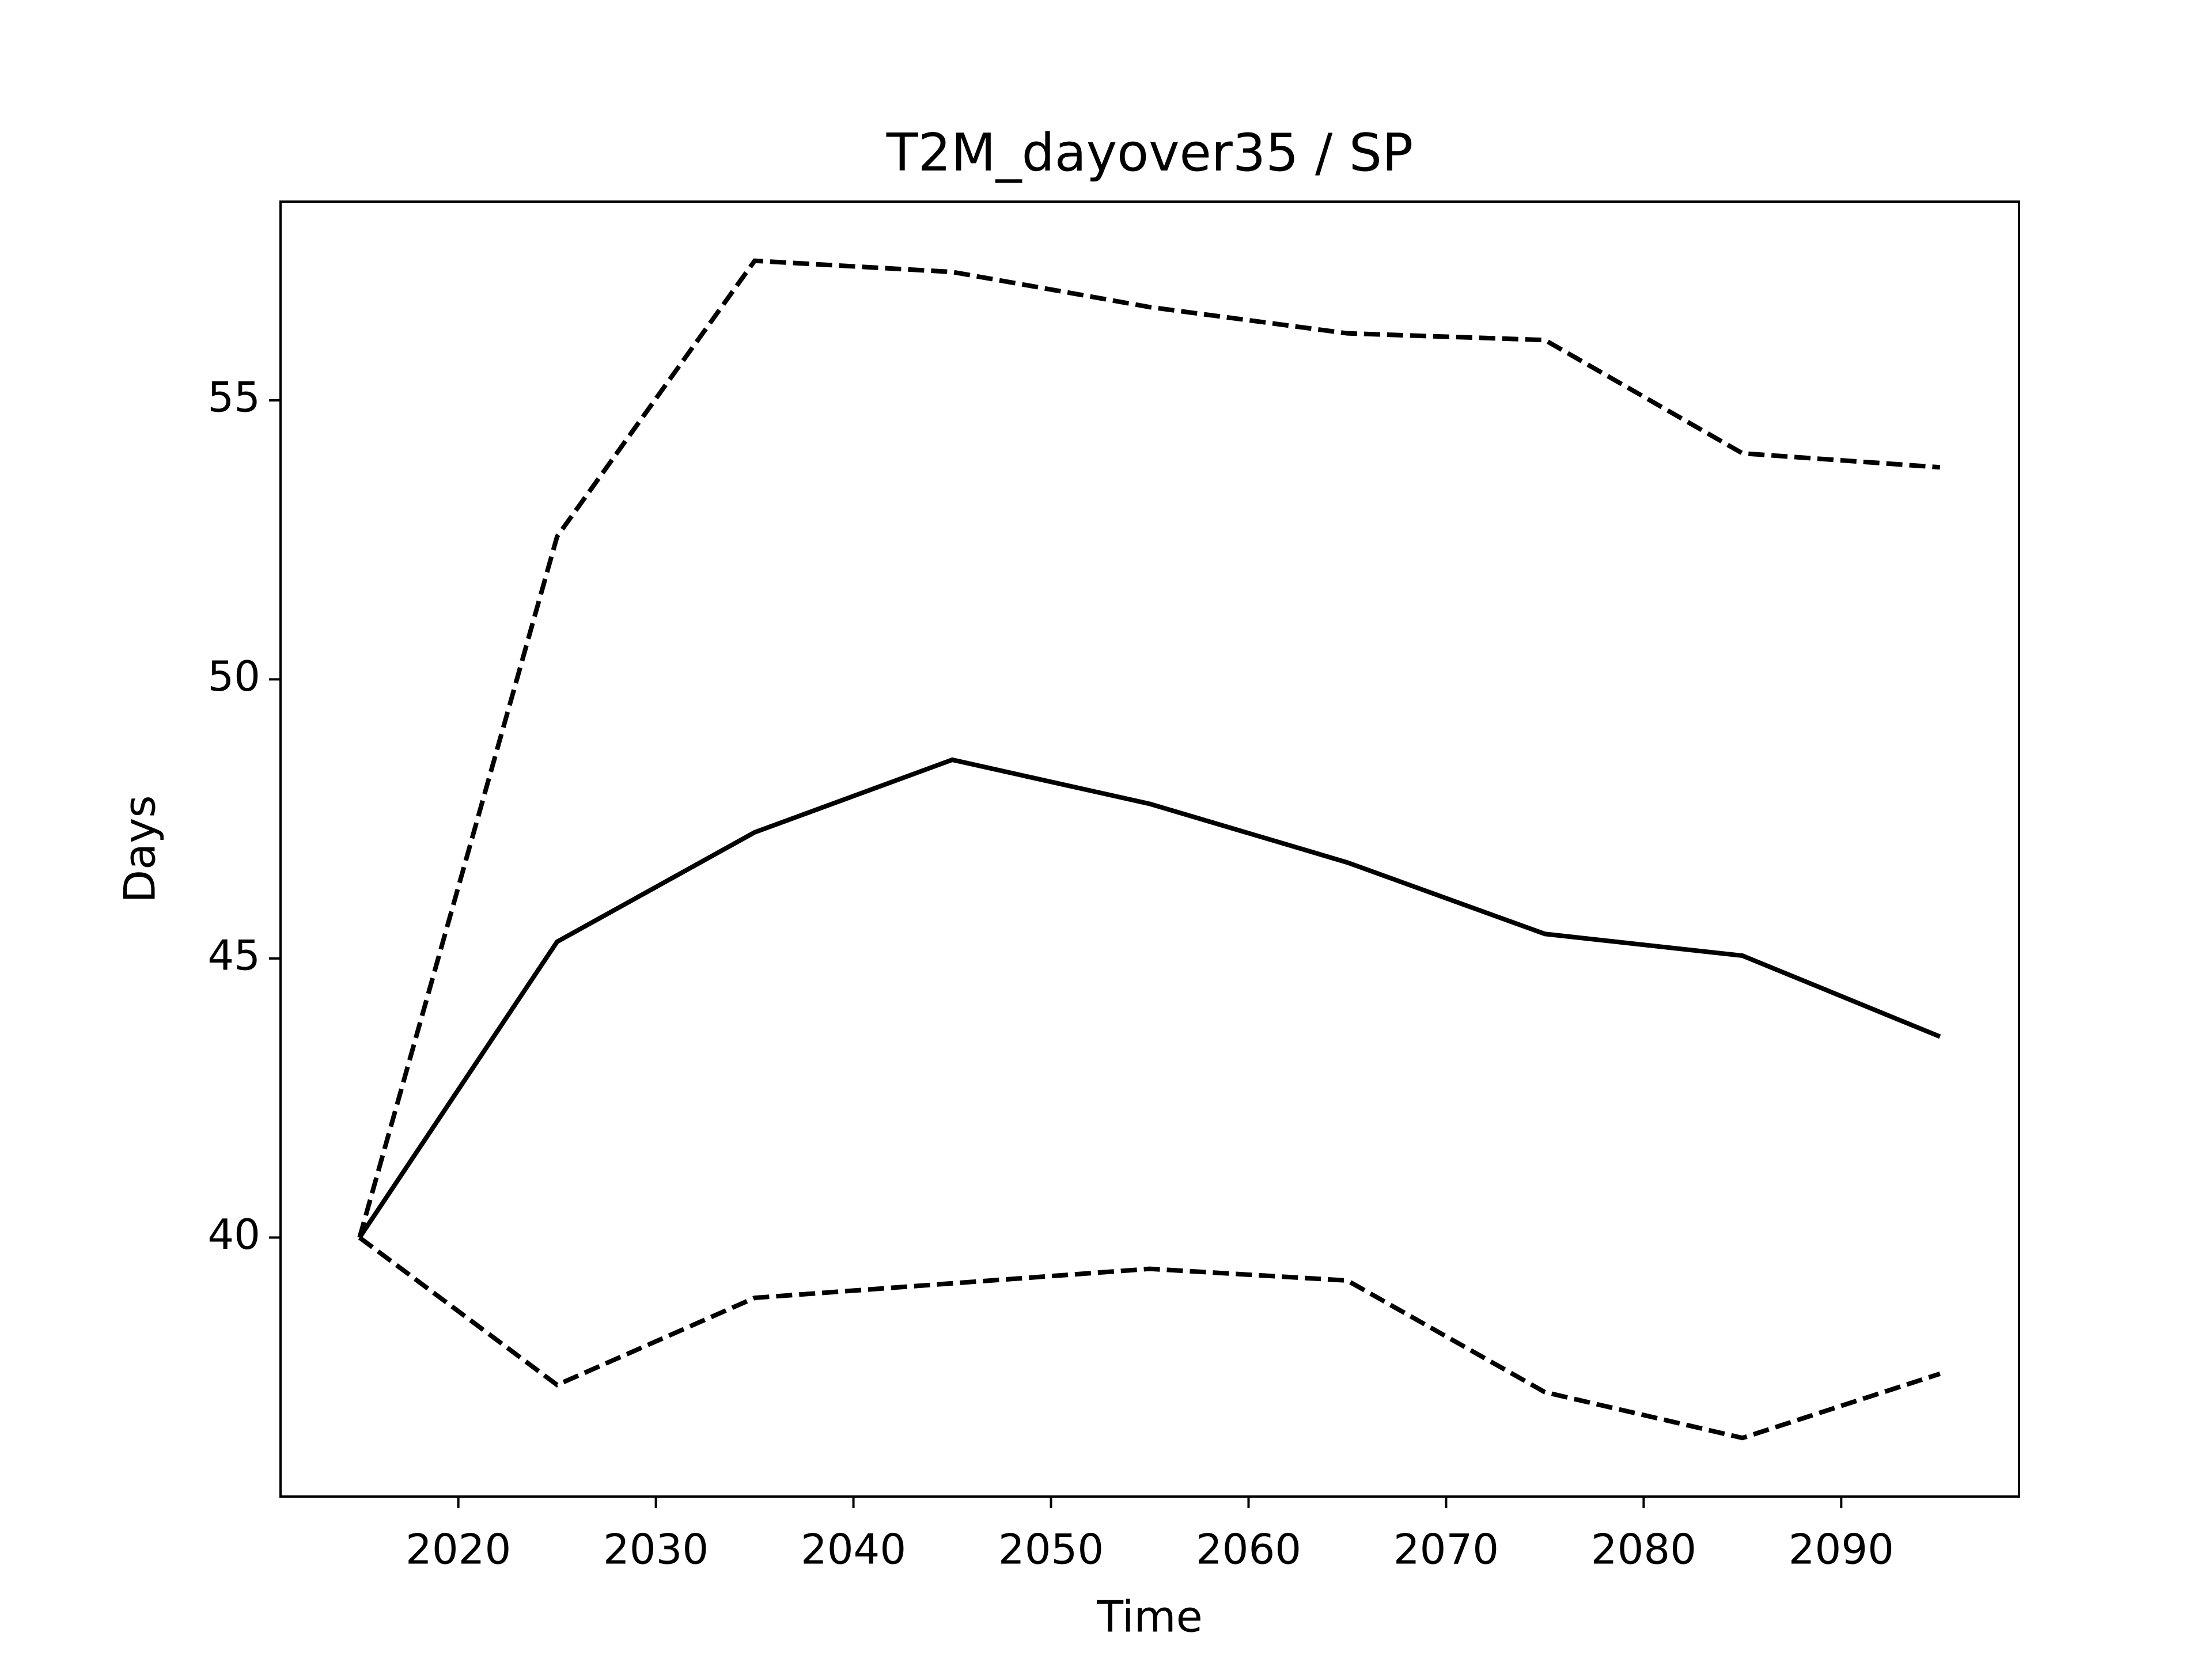  I want to click on y-tick-label: 50, so click(233, 676).